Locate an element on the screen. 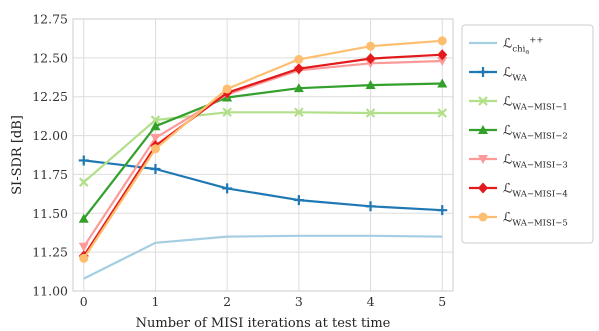 The image size is (599, 331). legend-label: ℒWA−MISI−5 is located at coordinates (535, 220).